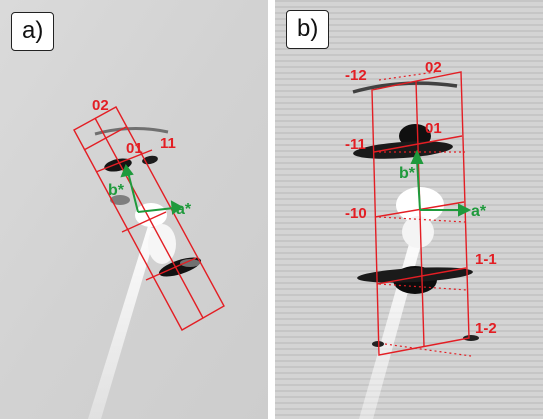 The image size is (543, 419). What do you see at coordinates (407, 173) in the screenshot?
I see `b-star-label-b: b*` at bounding box center [407, 173].